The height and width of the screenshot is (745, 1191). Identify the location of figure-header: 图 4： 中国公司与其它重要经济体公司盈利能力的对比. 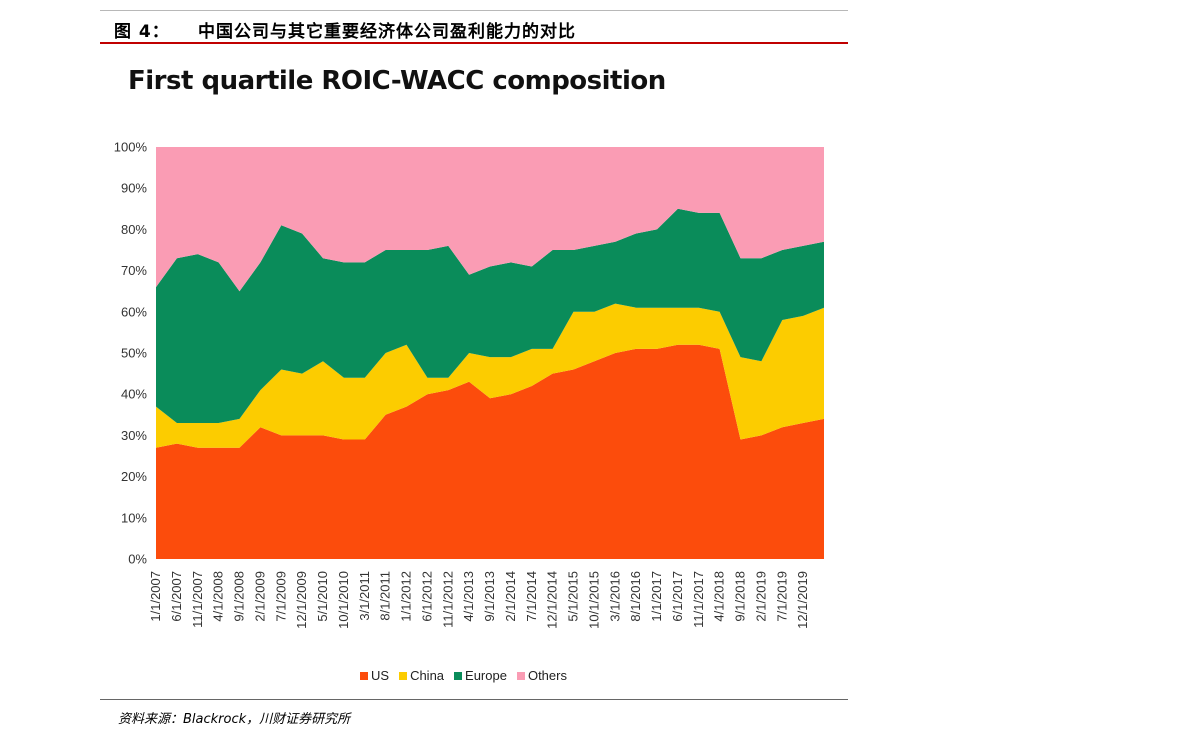
(474, 27).